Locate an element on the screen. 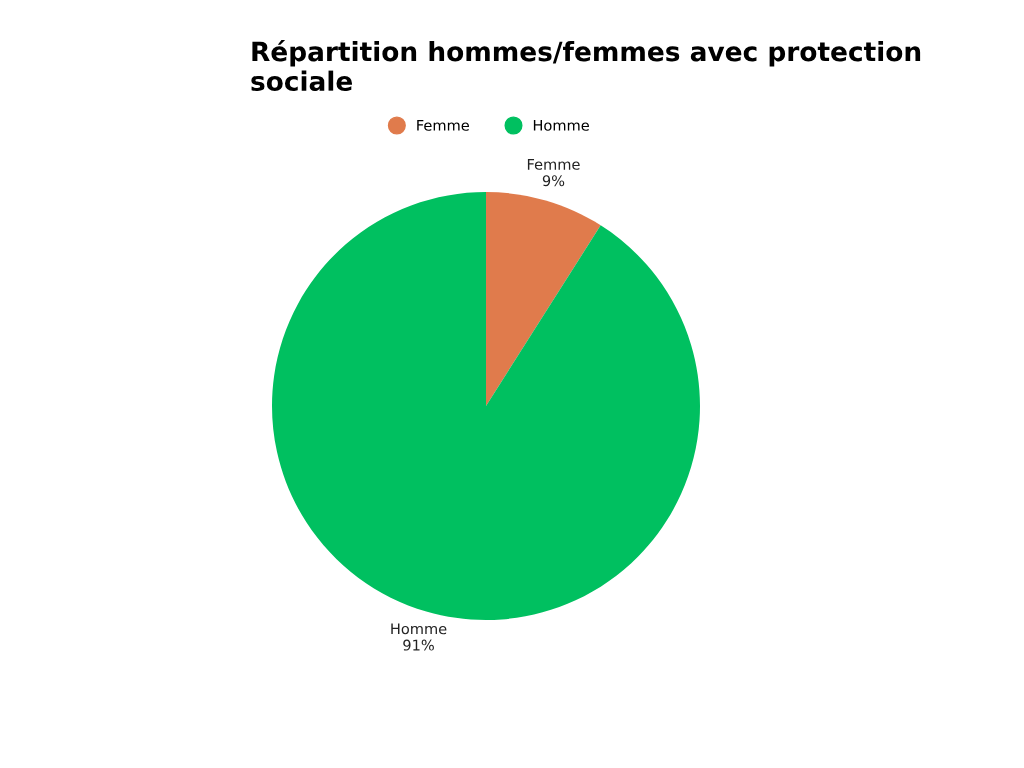  pie-slice is located at coordinates (543, 299).